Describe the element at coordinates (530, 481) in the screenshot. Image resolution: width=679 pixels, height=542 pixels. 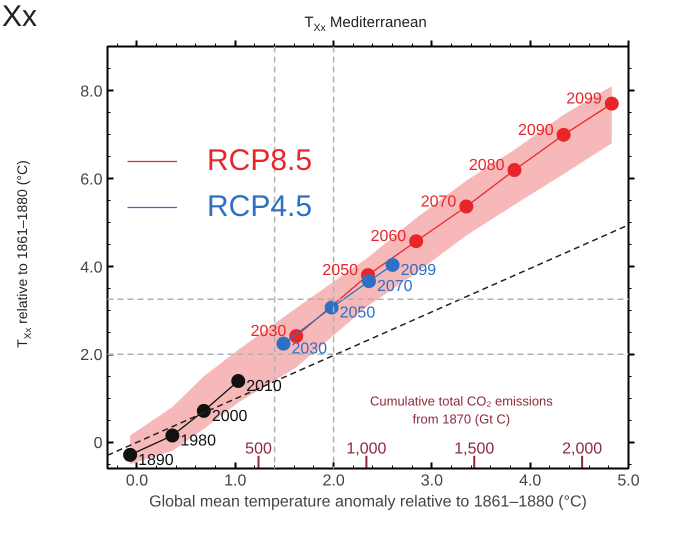
I see `x-tick-label: 4.0` at that location.